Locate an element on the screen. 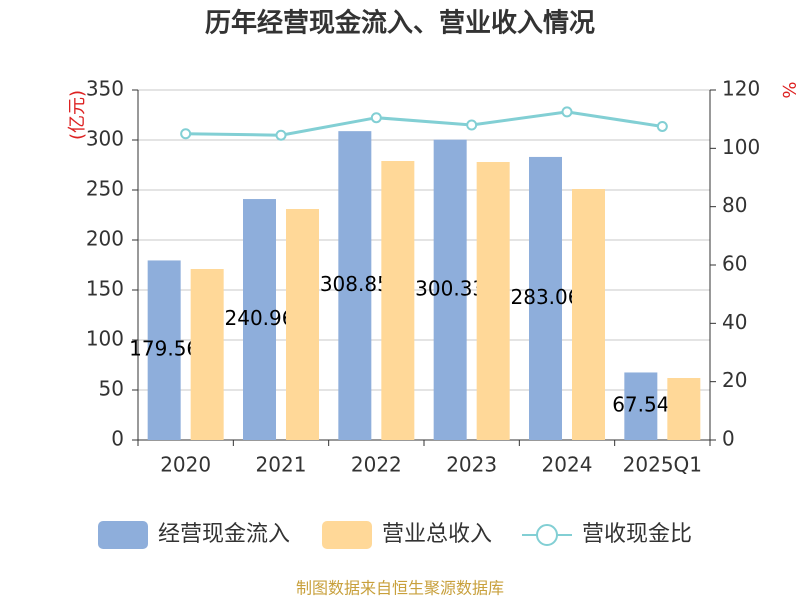  legend-label: 营业总收入 is located at coordinates (437, 534).